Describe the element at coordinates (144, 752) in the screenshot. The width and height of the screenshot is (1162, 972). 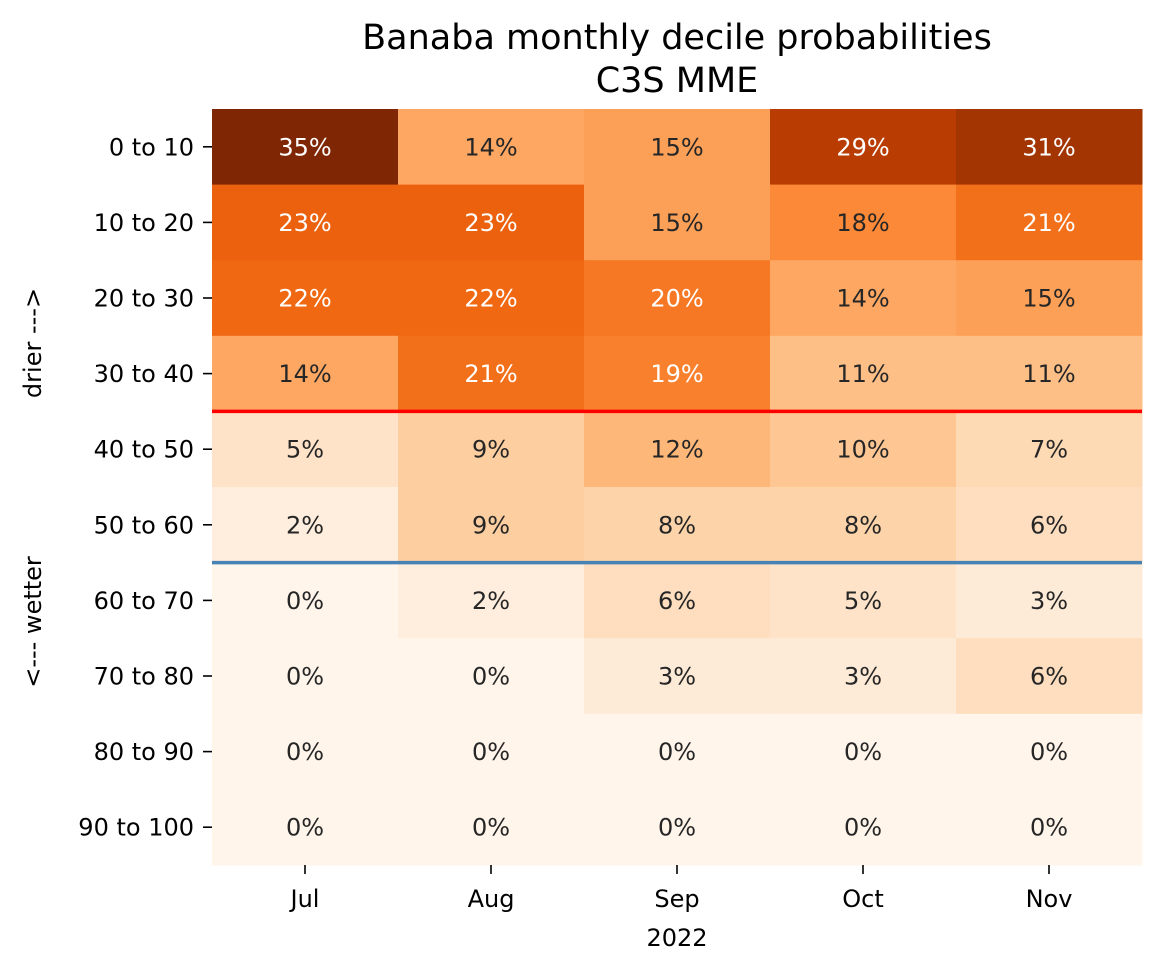
I see `y-tick-label: 80 to 90` at that location.